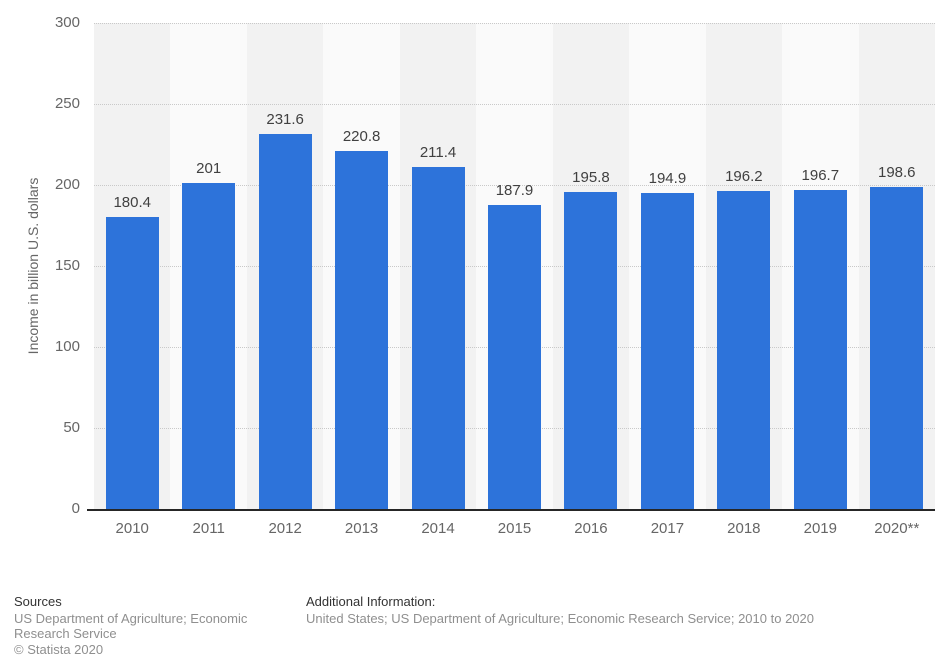  What do you see at coordinates (744, 177) in the screenshot?
I see `bar-value-label: 196.2` at bounding box center [744, 177].